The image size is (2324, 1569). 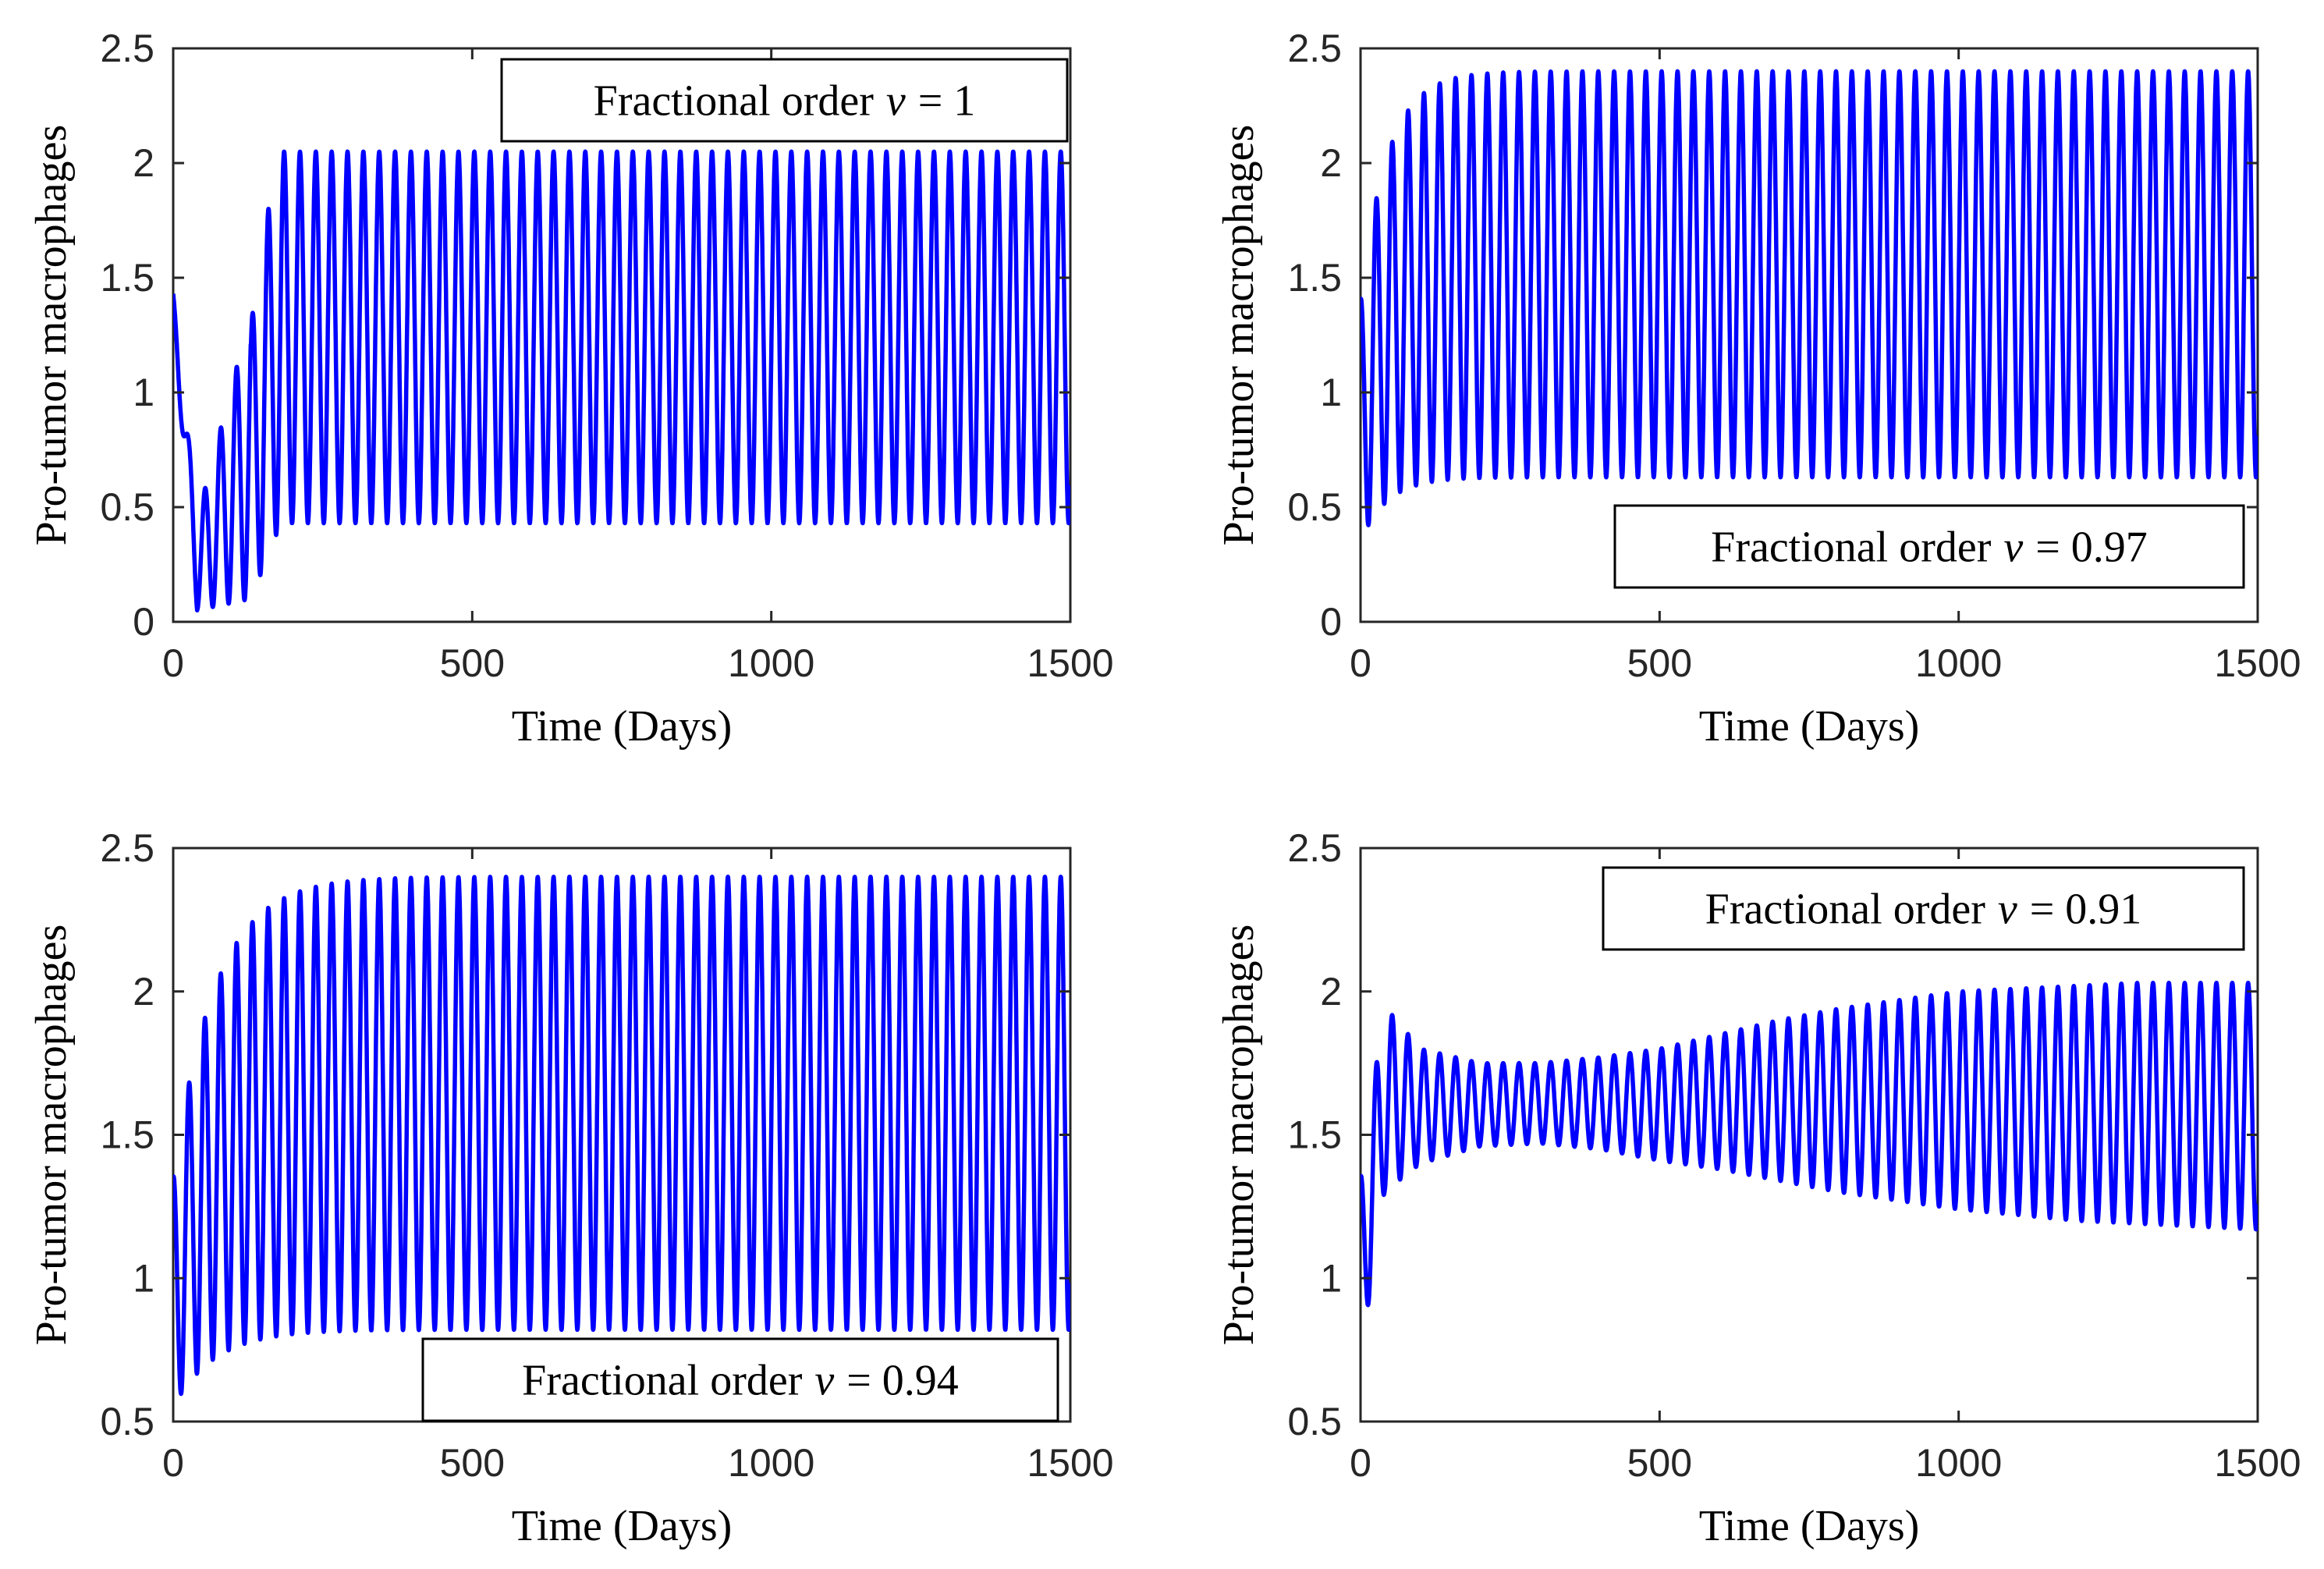 I want to click on legend-value: = 0.94, so click(x=902, y=1381).